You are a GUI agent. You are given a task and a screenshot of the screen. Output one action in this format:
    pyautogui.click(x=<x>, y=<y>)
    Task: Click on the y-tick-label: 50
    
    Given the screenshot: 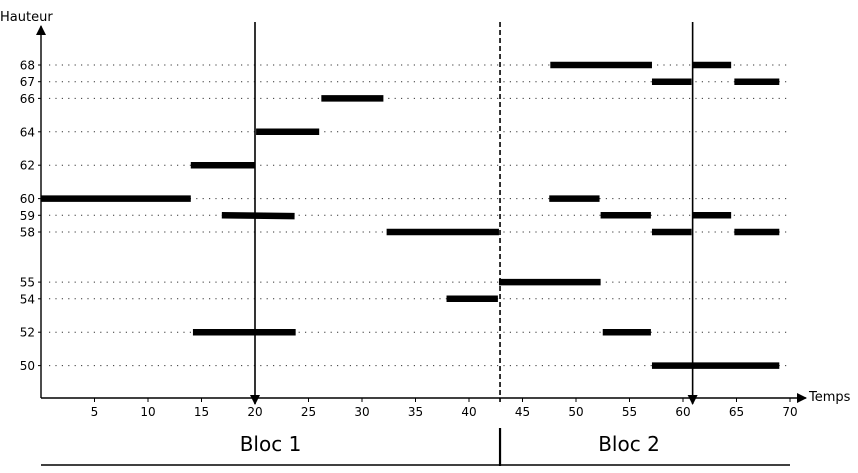 What is the action you would take?
    pyautogui.click(x=27, y=366)
    